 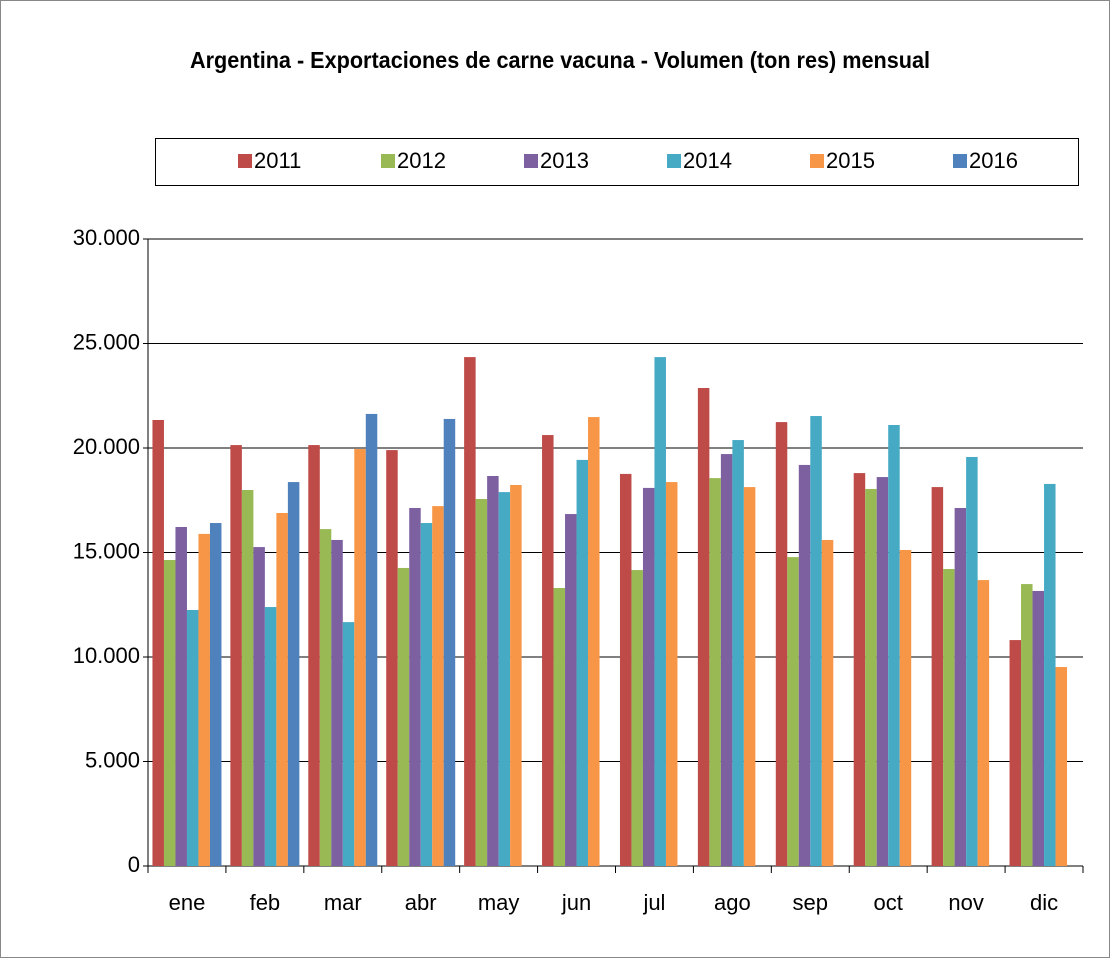 What do you see at coordinates (965, 902) in the screenshot?
I see `x-tick-label: nov` at bounding box center [965, 902].